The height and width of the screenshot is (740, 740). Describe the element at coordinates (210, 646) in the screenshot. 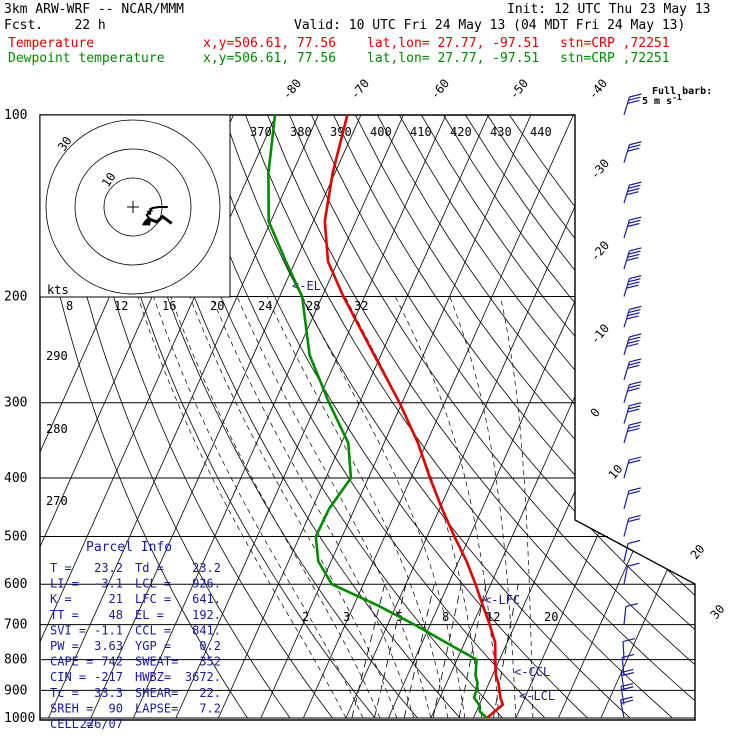

I see `parcel-info-cell: 0.2` at that location.